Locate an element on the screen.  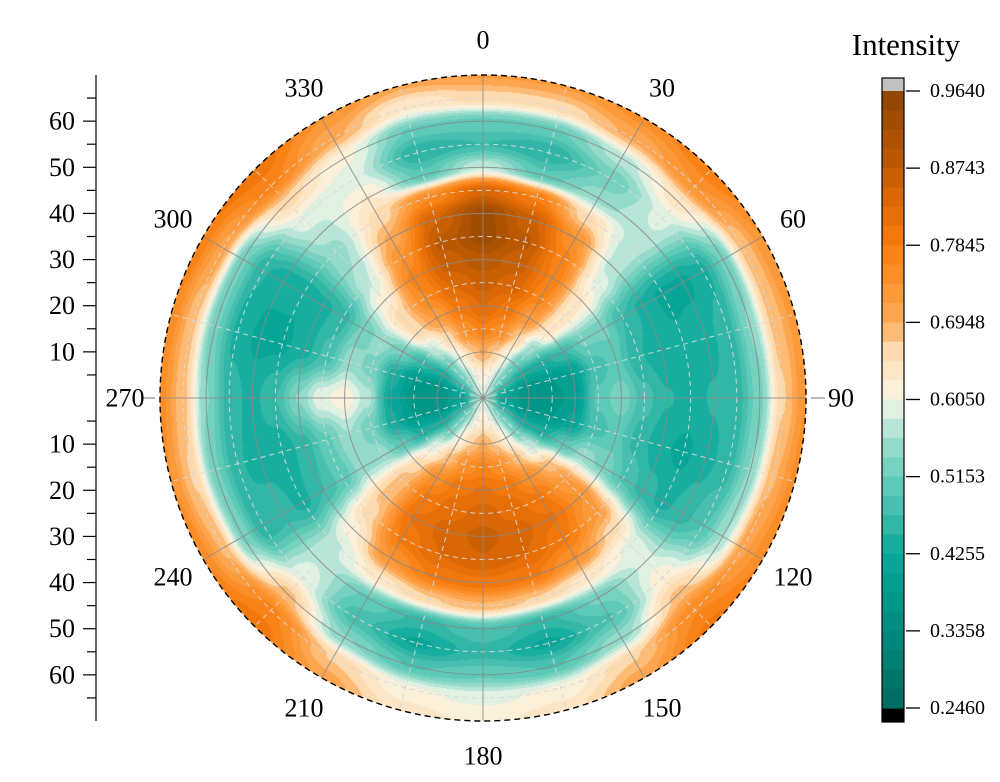
colorbar-tick-label: 0.7845 is located at coordinates (957, 245).